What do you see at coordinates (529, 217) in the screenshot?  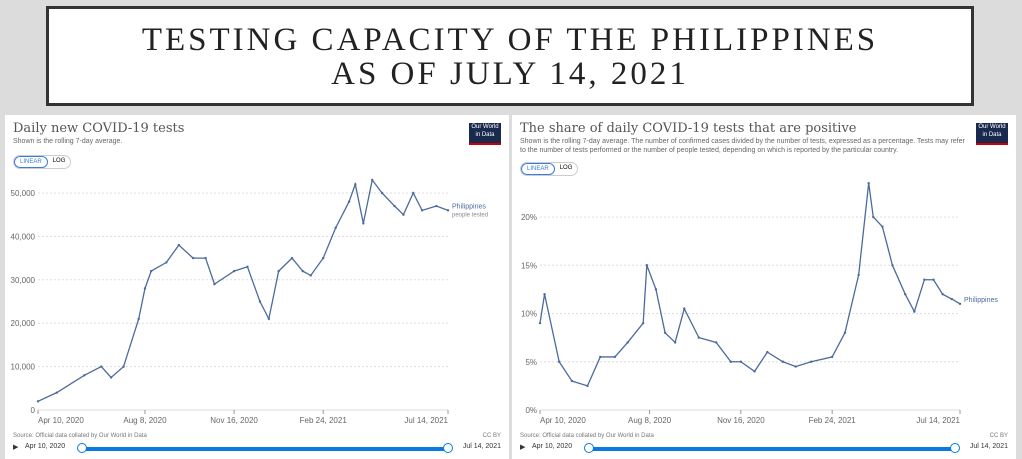 I see `y-tick-label: 20%` at bounding box center [529, 217].